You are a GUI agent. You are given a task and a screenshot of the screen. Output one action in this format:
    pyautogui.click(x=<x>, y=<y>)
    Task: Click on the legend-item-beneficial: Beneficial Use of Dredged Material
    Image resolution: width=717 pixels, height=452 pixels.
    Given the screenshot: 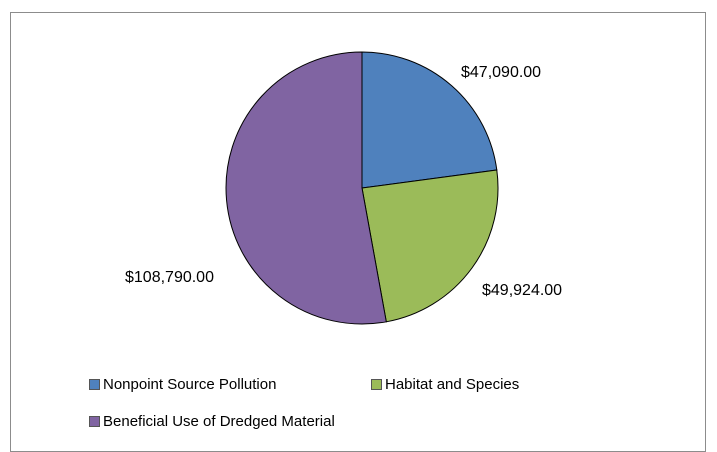 What is the action you would take?
    pyautogui.click(x=212, y=421)
    